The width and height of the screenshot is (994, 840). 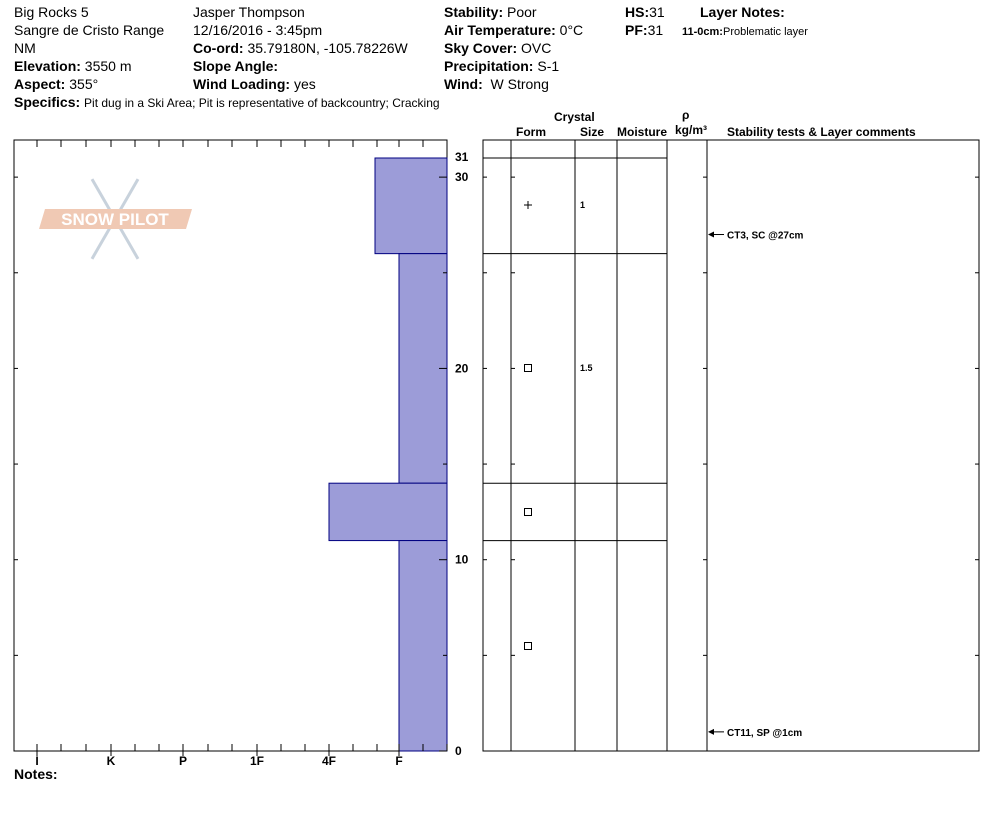 I want to click on slope-angle: Slope Angle:, so click(x=235, y=66).